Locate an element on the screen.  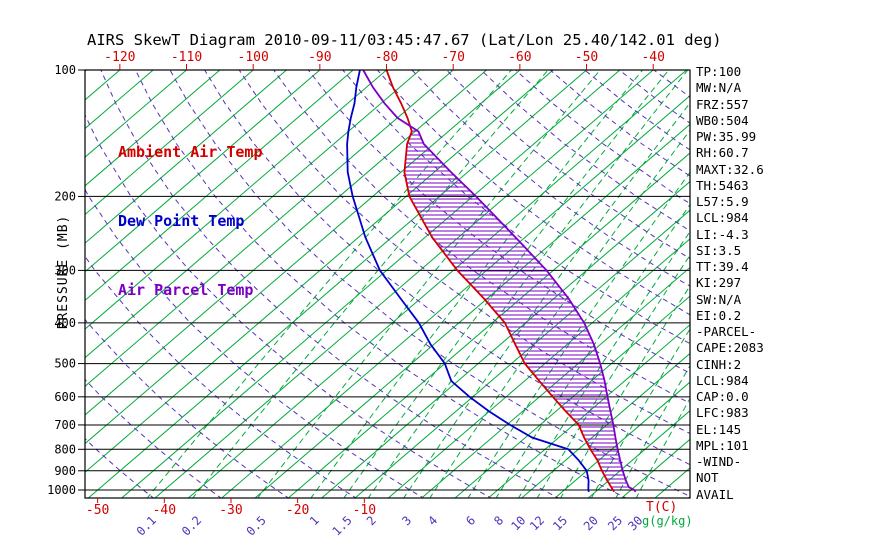
stat-line: AVAIL is located at coordinates (715, 494).